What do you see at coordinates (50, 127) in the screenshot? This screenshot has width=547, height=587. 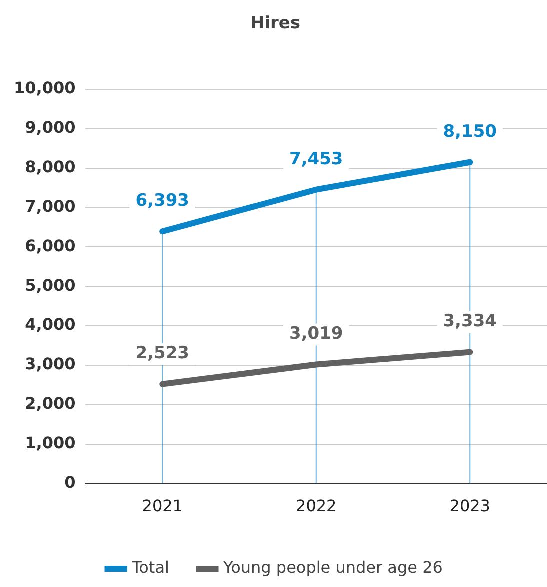 I see `y-tick-label: 9,000` at bounding box center [50, 127].